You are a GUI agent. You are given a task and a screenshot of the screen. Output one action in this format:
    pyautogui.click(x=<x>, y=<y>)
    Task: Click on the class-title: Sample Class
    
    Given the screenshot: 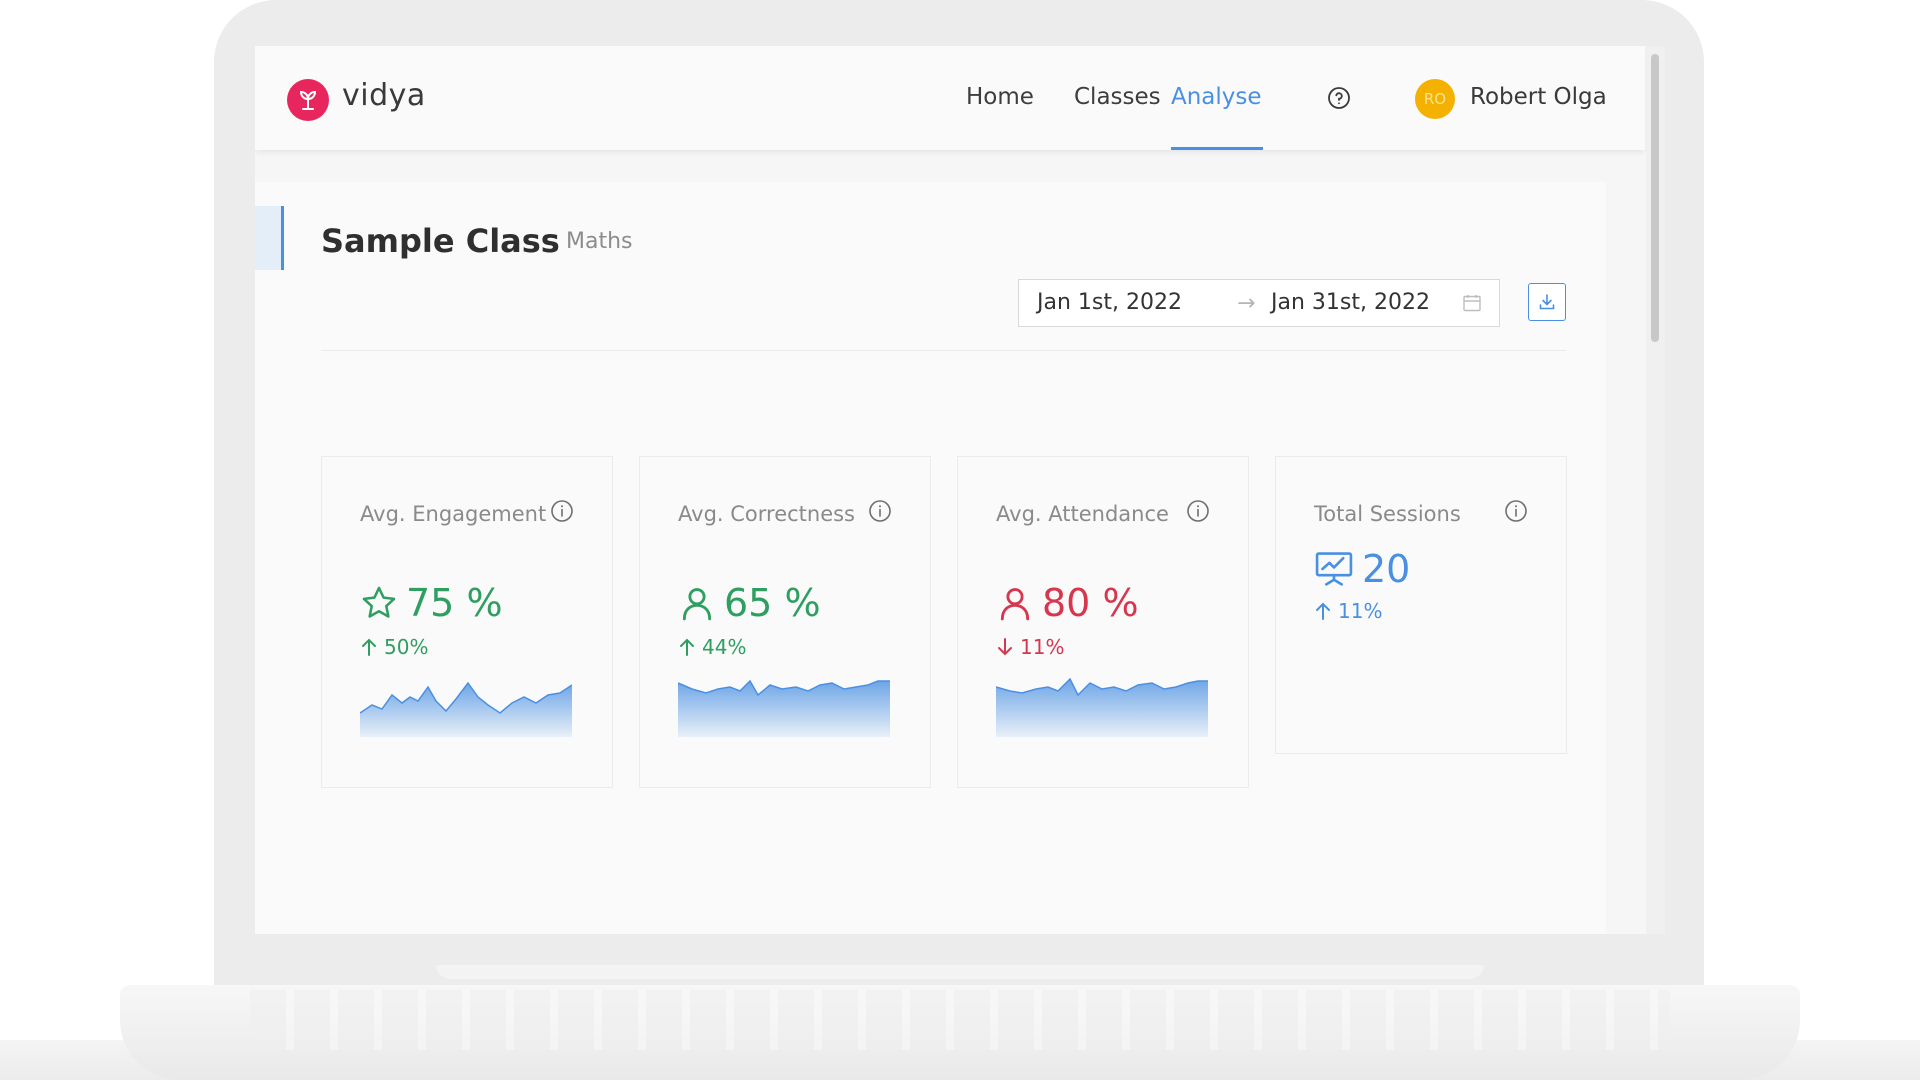 What is the action you would take?
    pyautogui.click(x=440, y=241)
    